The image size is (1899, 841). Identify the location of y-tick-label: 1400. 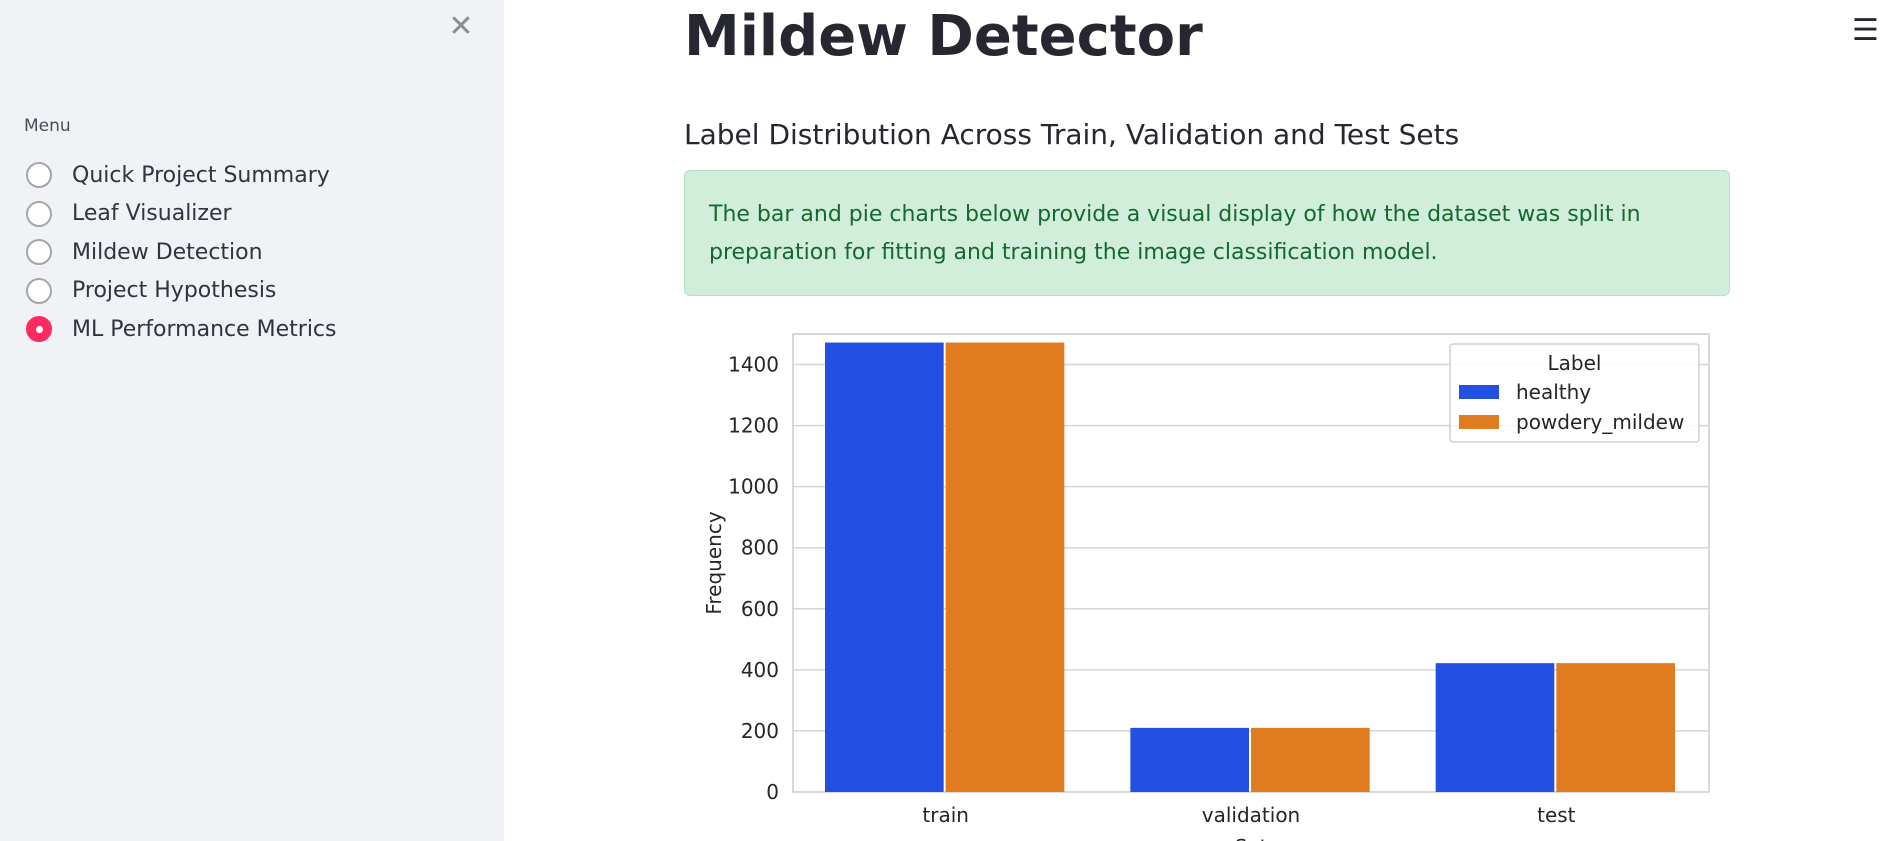
(753, 365).